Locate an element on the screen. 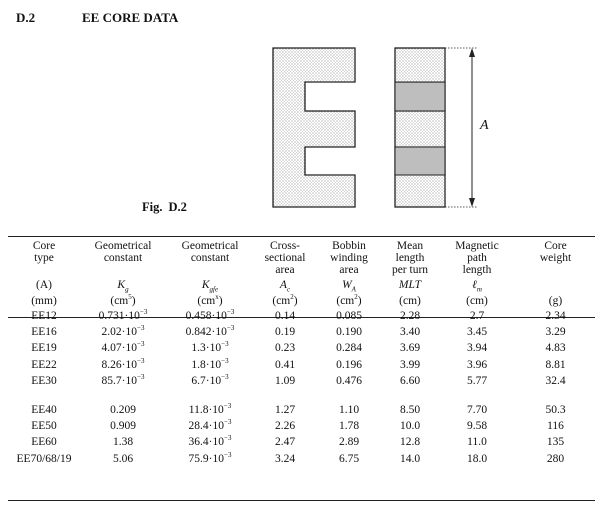 Image resolution: width=603 pixels, height=521 pixels. cell-core-type: EE12 is located at coordinates (44, 316).